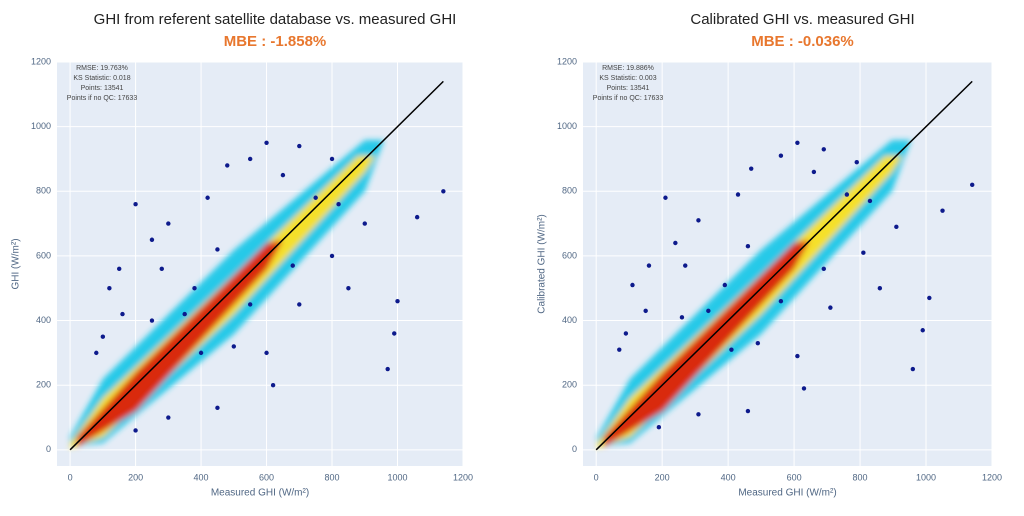 Image resolution: width=1024 pixels, height=516 pixels. I want to click on stat-annotation: Points: 13541, so click(102, 88).